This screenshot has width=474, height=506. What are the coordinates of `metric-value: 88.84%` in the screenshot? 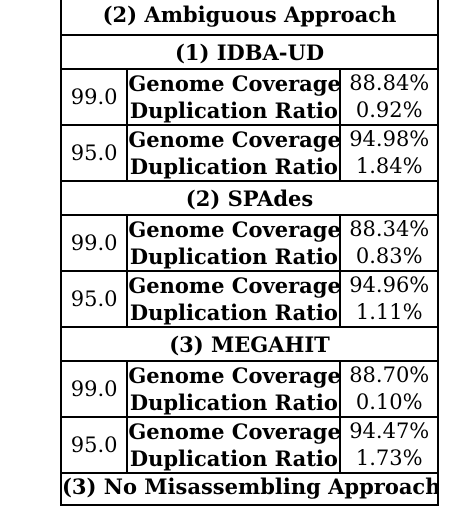 It's located at (389, 83).